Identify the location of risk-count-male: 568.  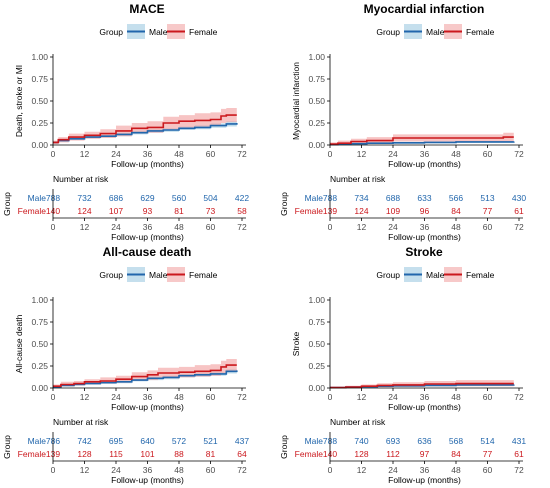
(456, 441).